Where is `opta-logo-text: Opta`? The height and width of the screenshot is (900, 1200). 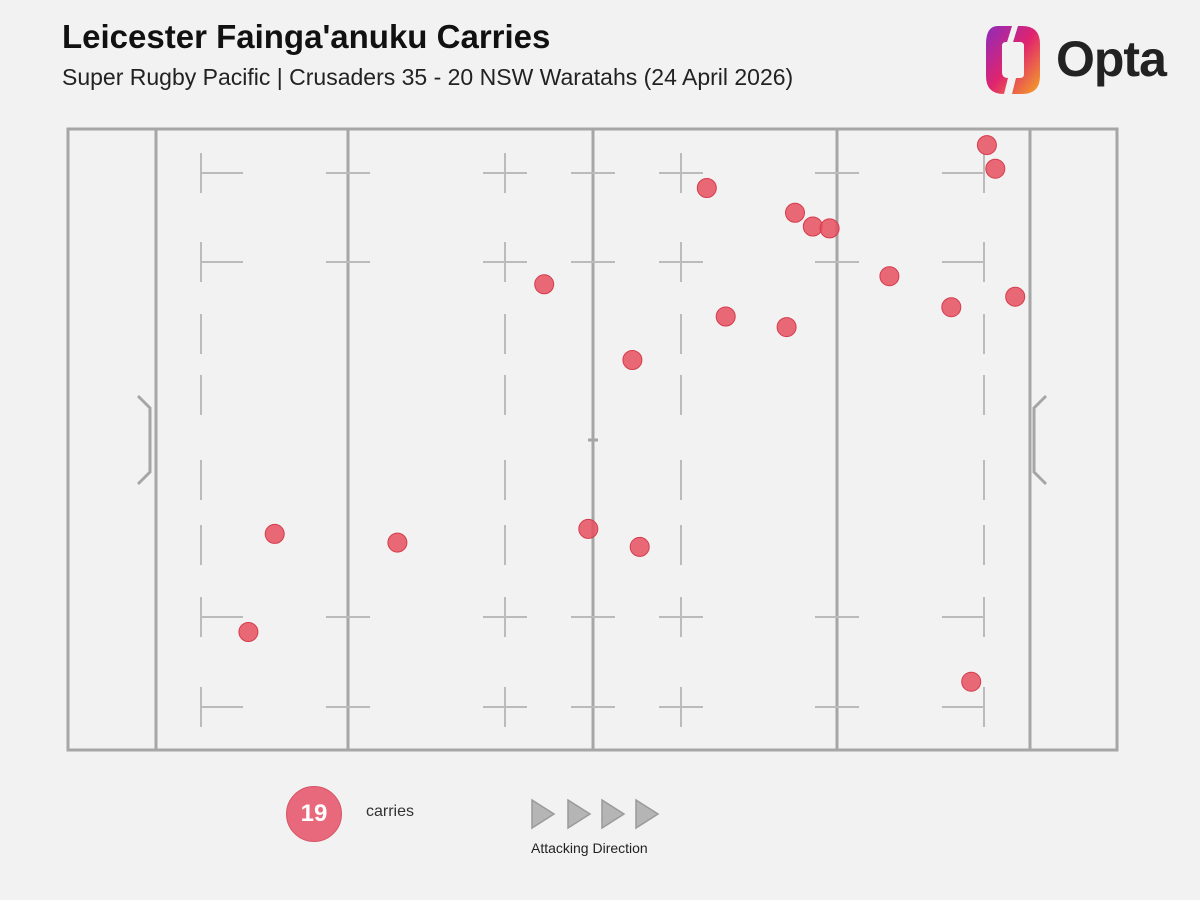
opta-logo-text: Opta is located at coordinates (1111, 59).